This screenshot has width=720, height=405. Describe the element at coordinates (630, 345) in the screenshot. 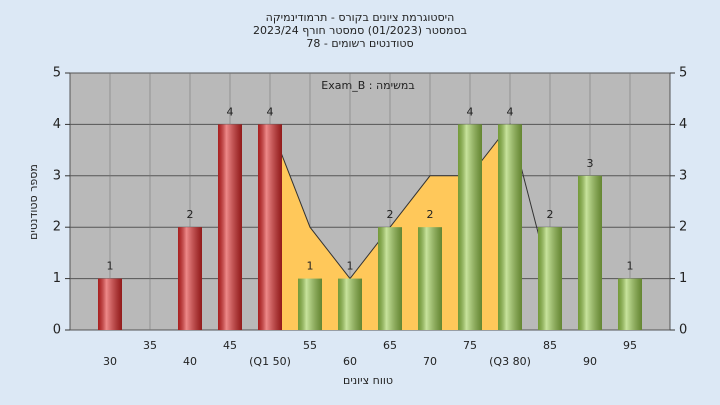

I see `x-tick-label: 95` at that location.